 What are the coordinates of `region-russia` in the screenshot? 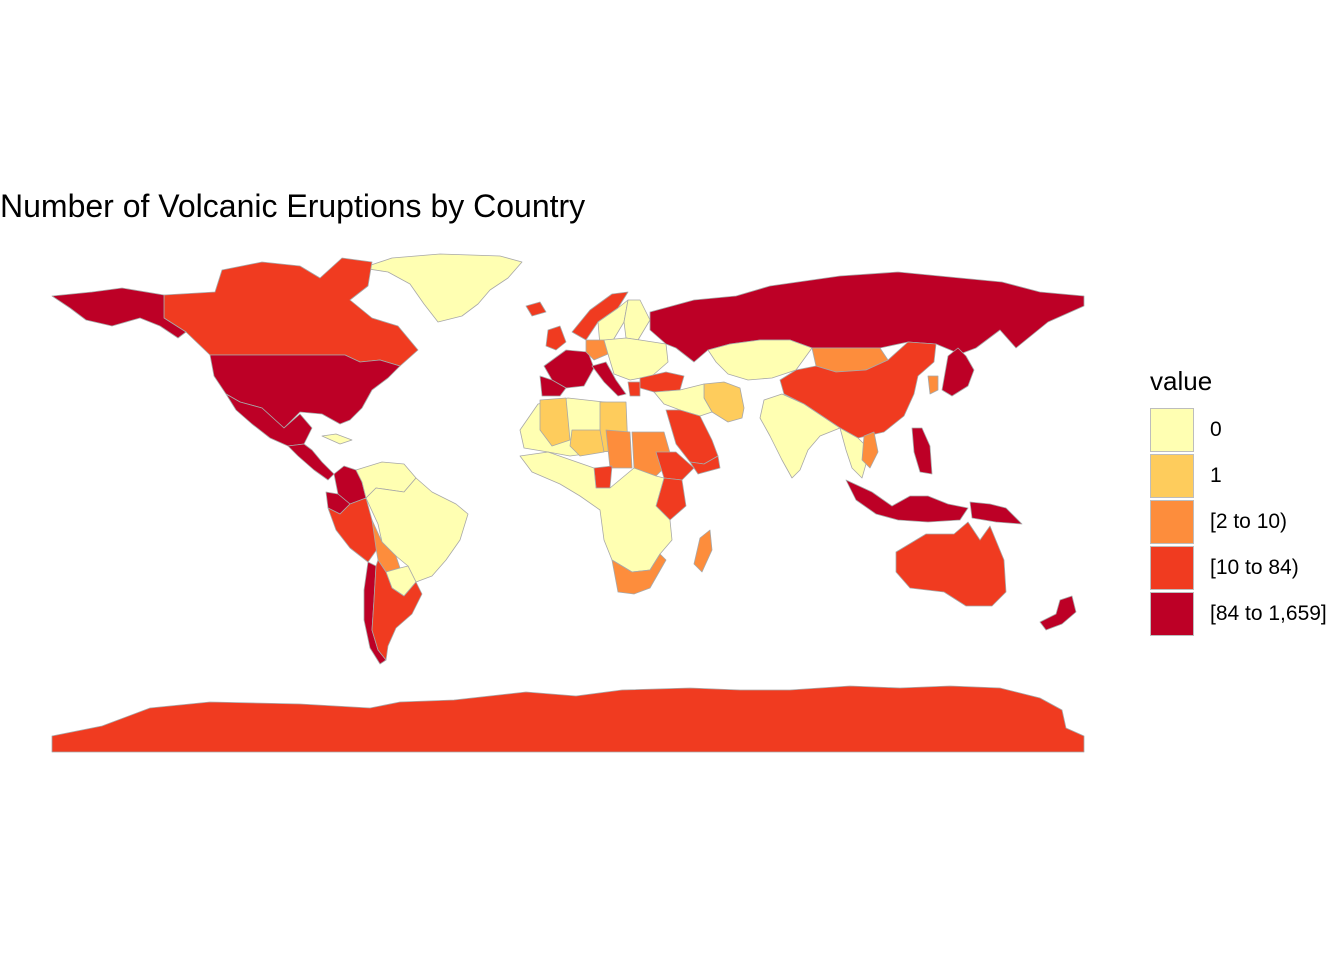 It's located at (867, 317).